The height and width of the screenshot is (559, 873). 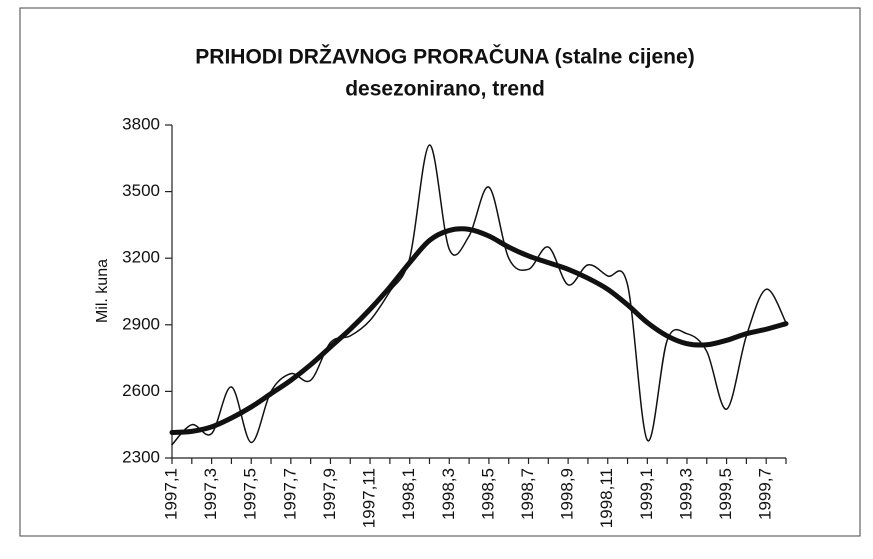 I want to click on x-tick-label: 1997,3, so click(x=210, y=494).